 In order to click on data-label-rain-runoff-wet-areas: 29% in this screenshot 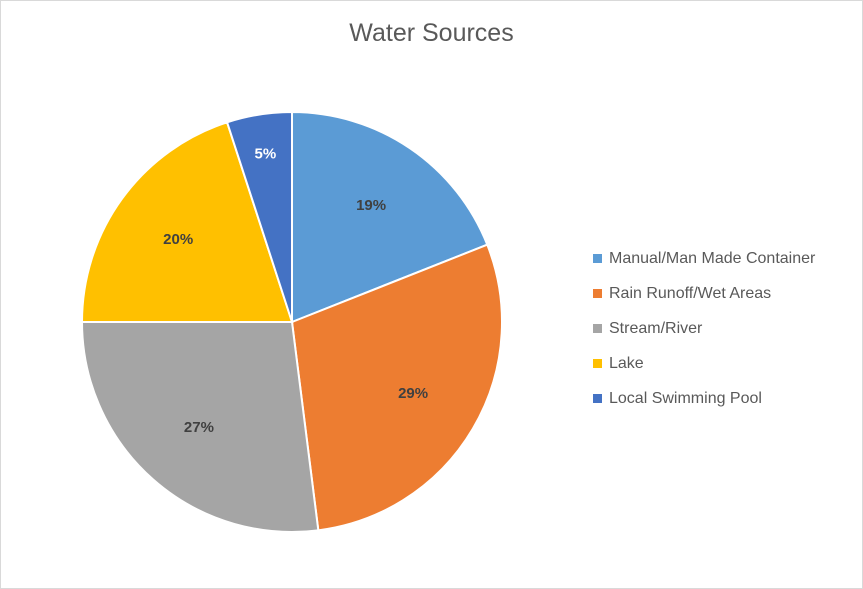, I will do `click(413, 393)`.